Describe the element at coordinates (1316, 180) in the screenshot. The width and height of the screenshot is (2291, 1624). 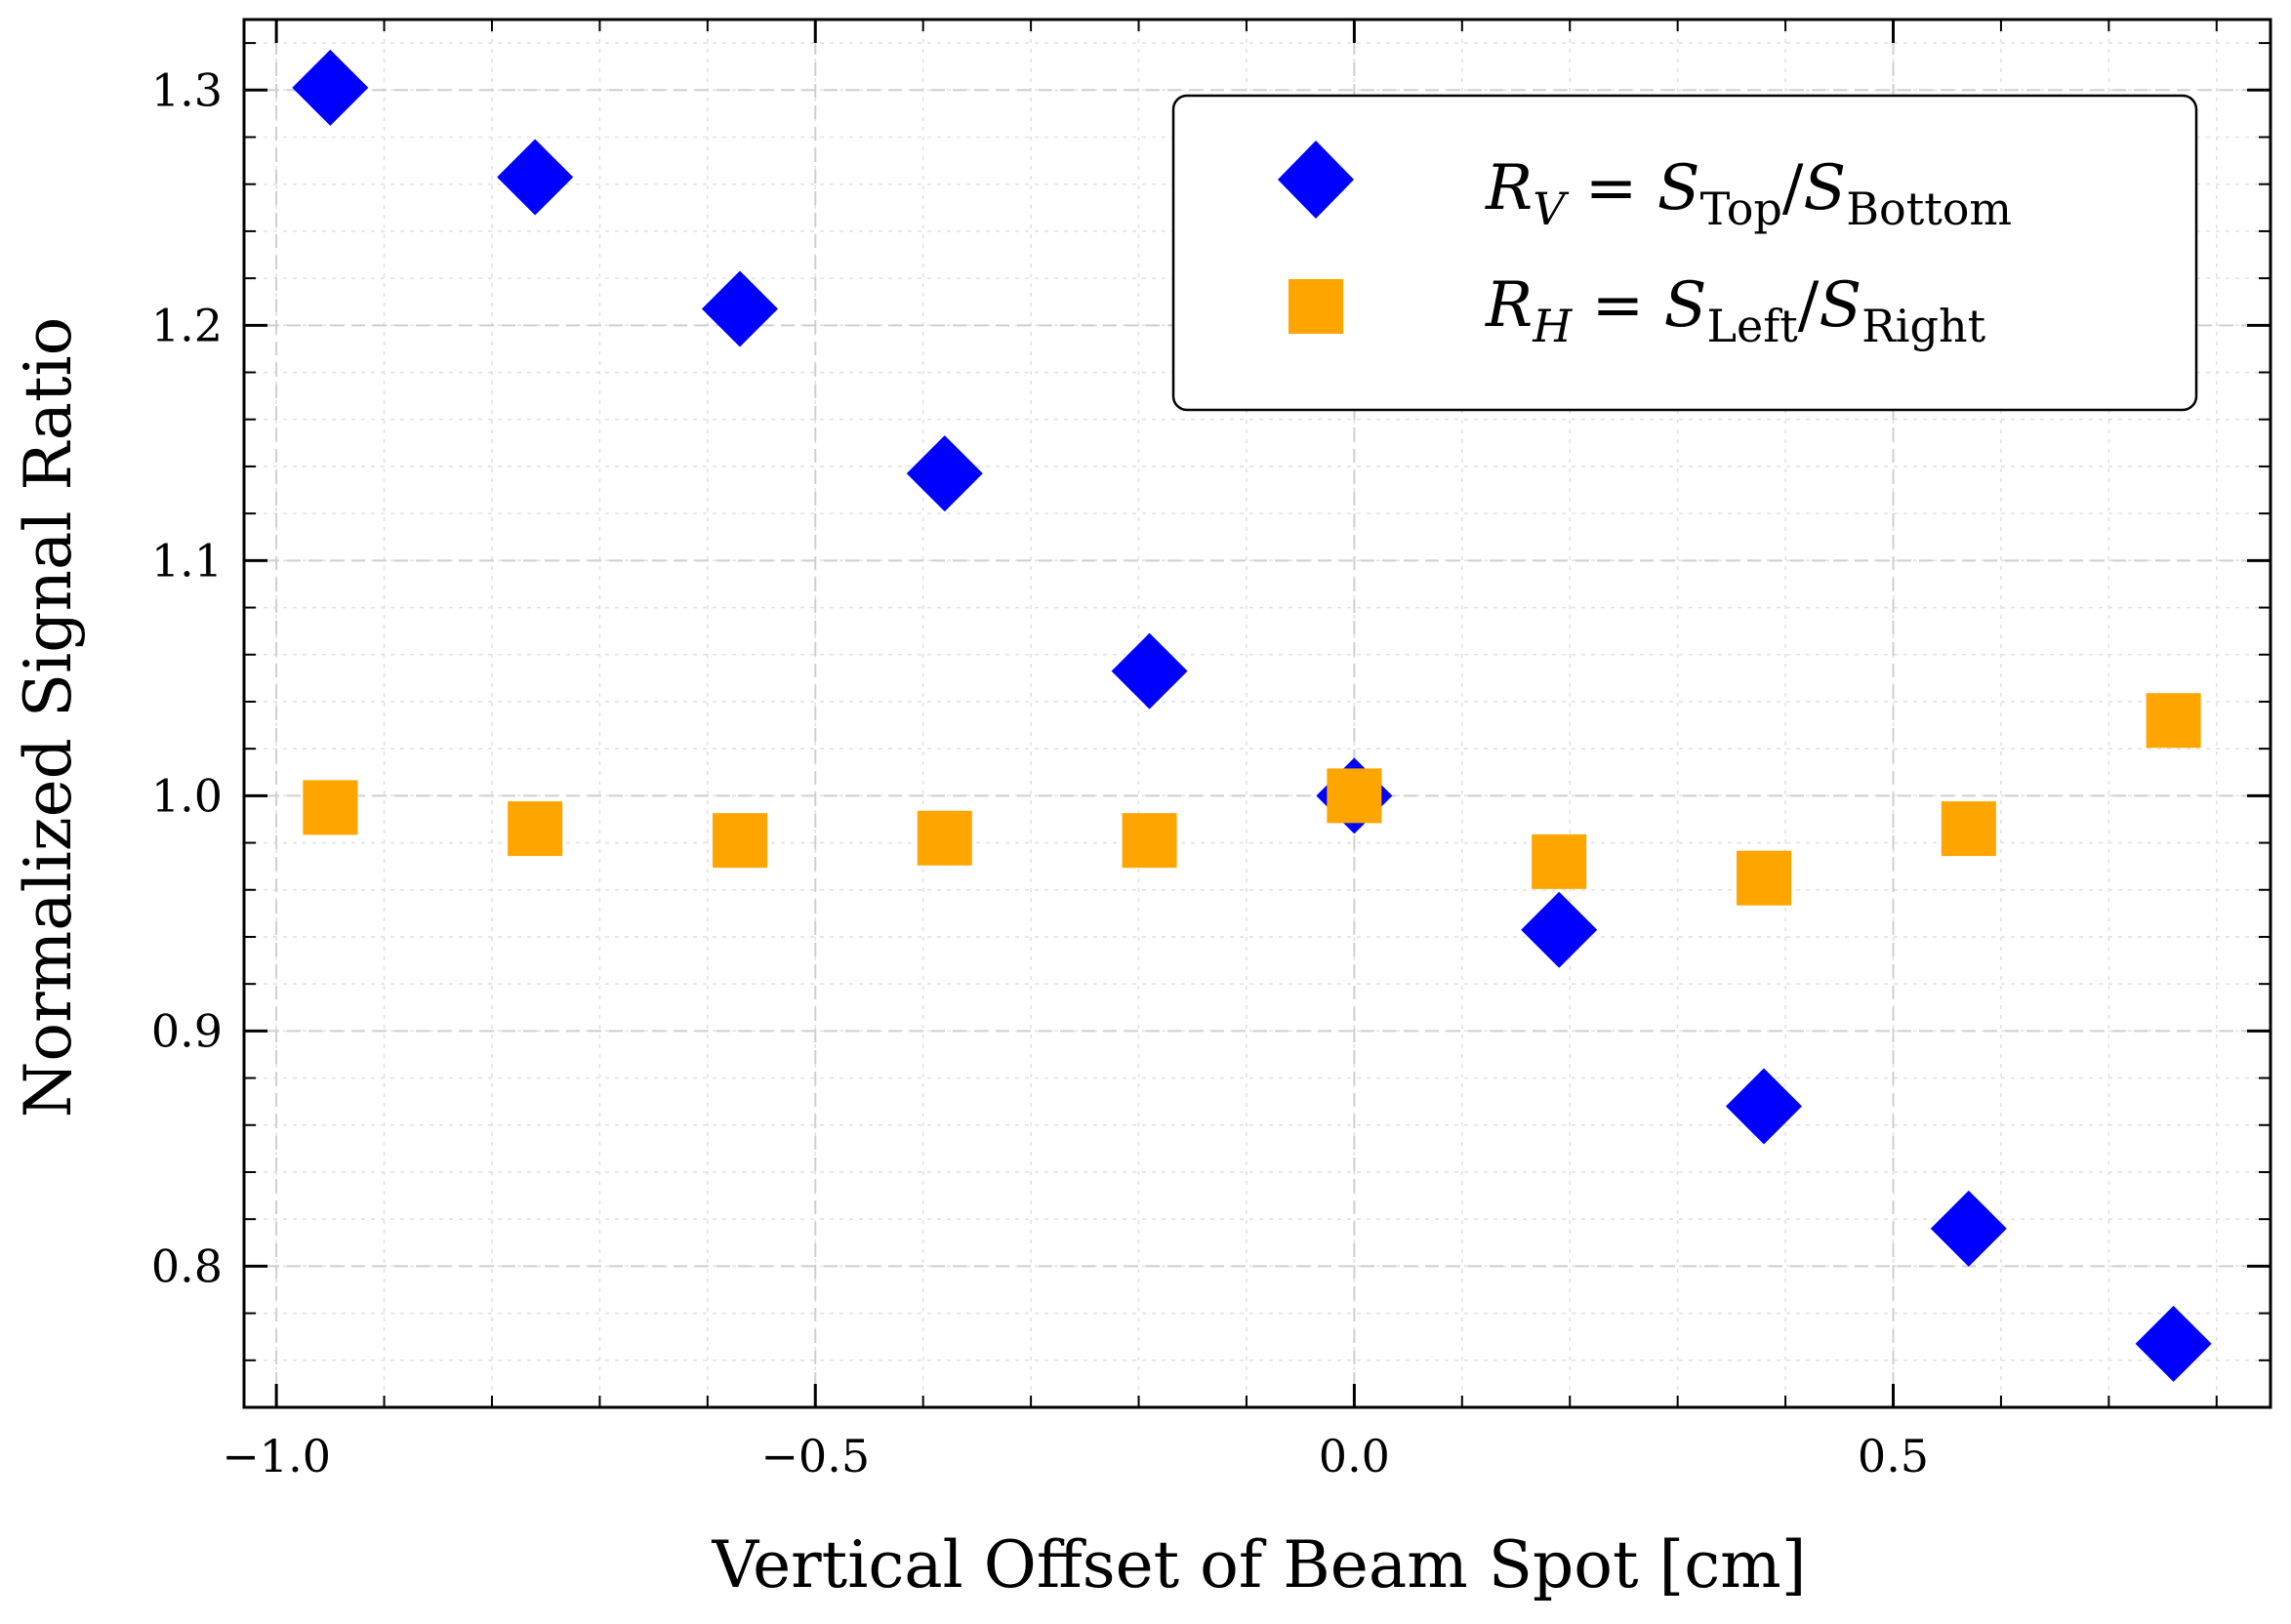
I see `legend-marker-diamond` at that location.